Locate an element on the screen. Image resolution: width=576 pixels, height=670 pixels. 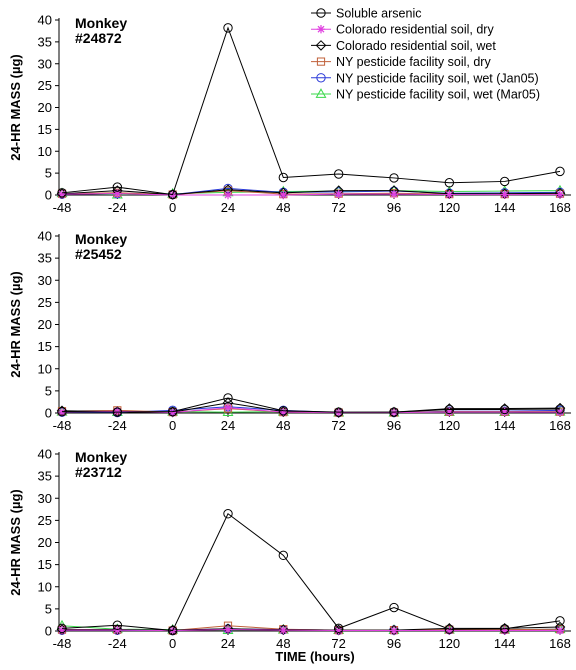
legend-entry: NY pesticide facility soil, dry is located at coordinates (413, 62).